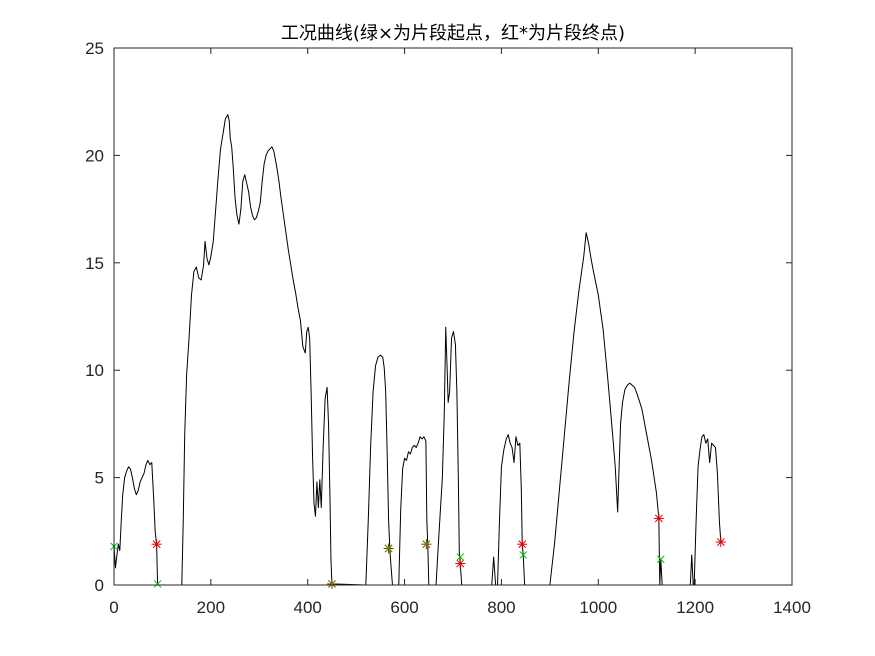 Image resolution: width=875 pixels, height=656 pixels. What do you see at coordinates (211, 607) in the screenshot?
I see `x-tick-label: 200` at bounding box center [211, 607].